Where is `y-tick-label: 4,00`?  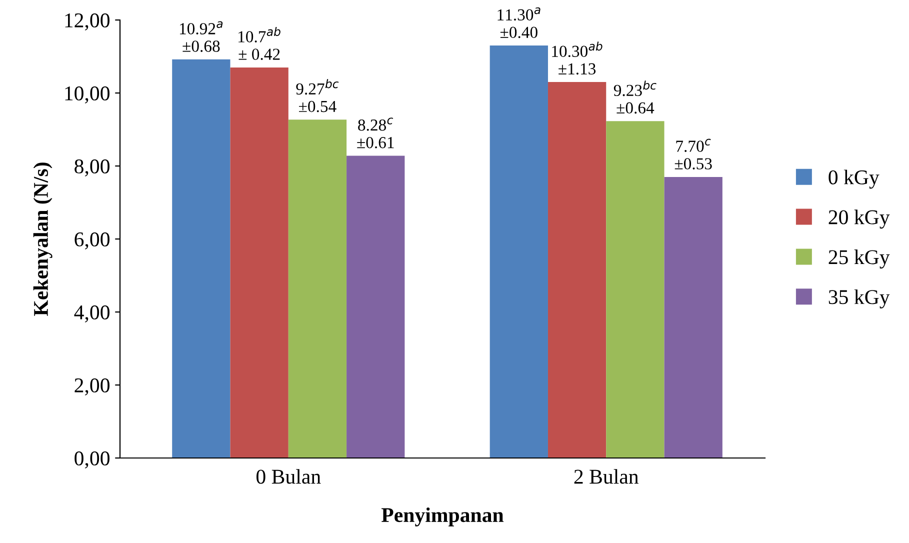
y-tick-label: 4,00 is located at coordinates (92, 313).